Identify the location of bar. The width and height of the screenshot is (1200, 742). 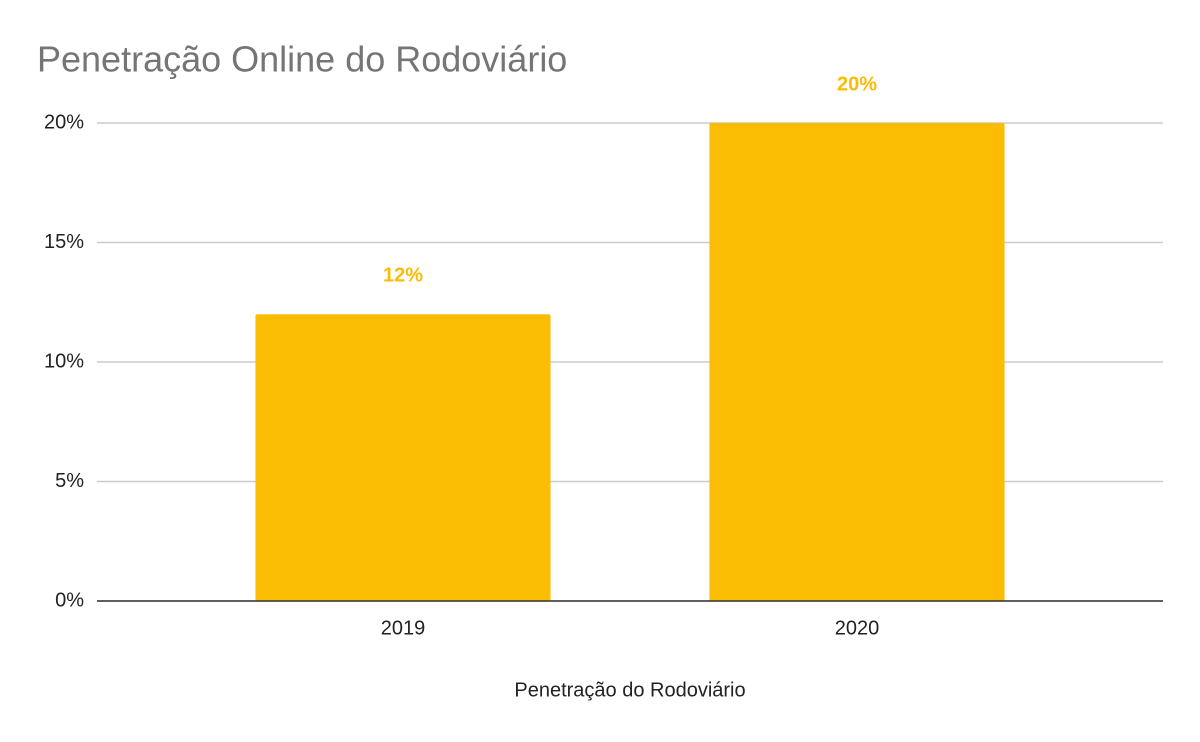
(403, 457).